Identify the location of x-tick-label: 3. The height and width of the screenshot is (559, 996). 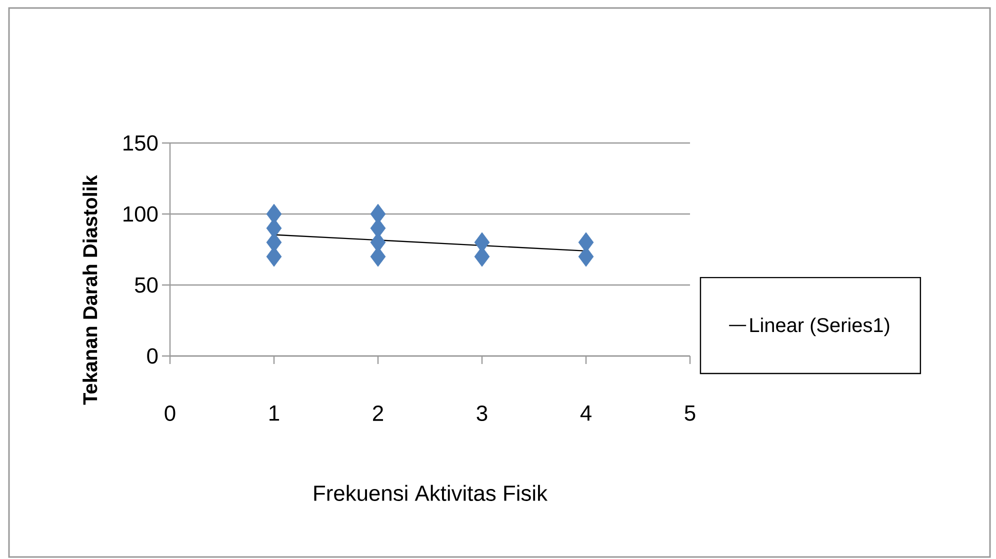
(482, 414).